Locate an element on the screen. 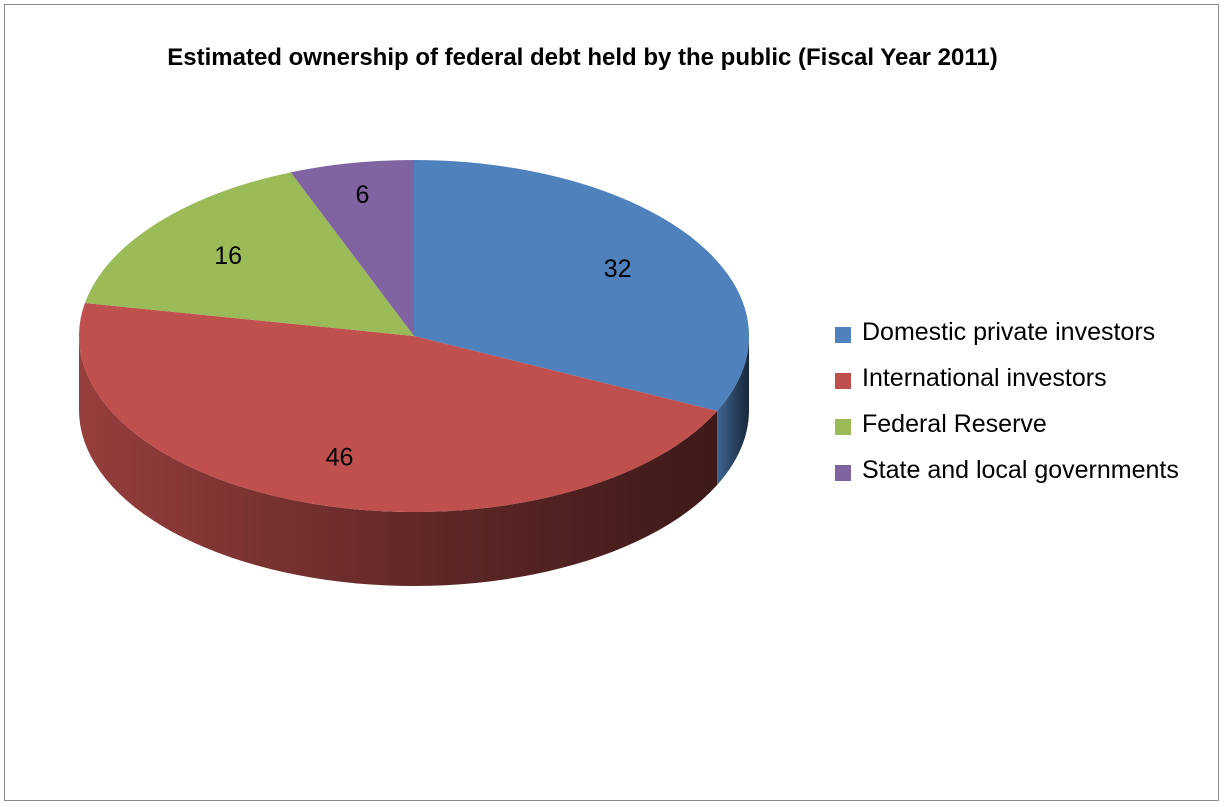 This screenshot has height=807, width=1227. legend-label: Domestic private investors is located at coordinates (1009, 332).